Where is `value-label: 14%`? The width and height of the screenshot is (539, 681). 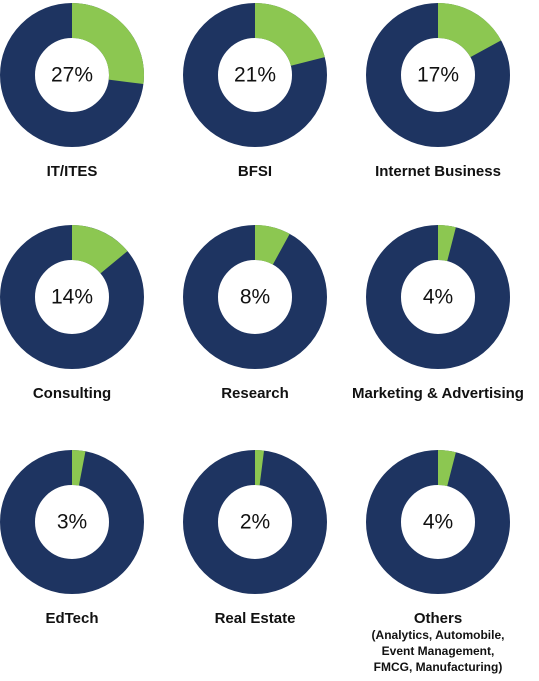
value-label: 14% is located at coordinates (72, 297).